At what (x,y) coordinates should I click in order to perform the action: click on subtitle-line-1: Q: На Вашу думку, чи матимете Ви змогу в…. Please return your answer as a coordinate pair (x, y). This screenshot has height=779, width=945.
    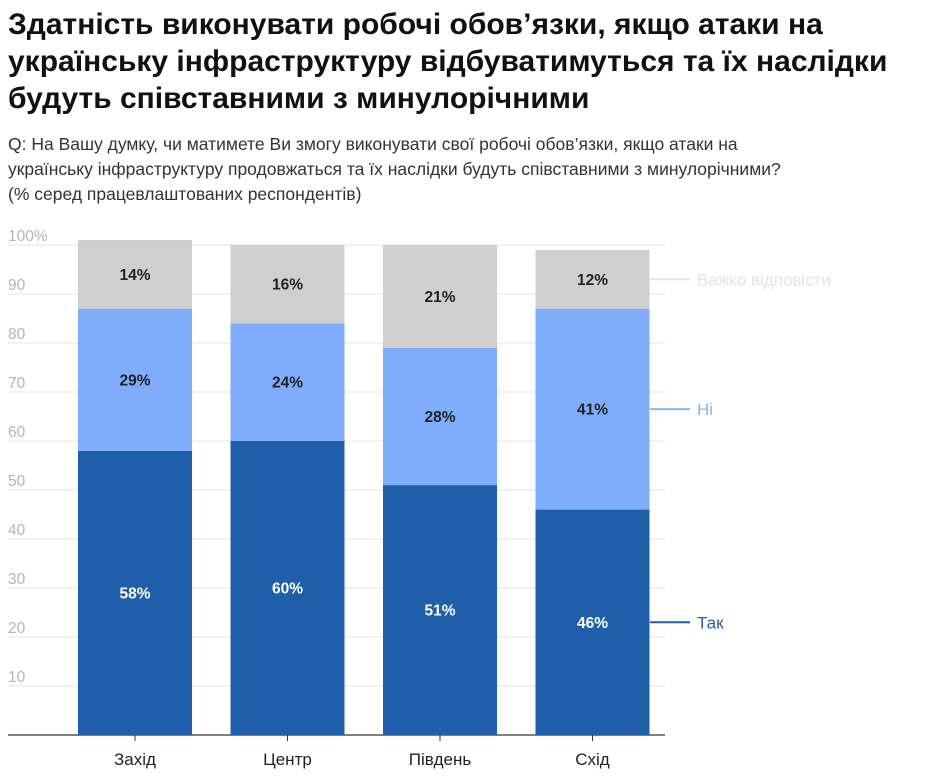
    Looking at the image, I should click on (373, 144).